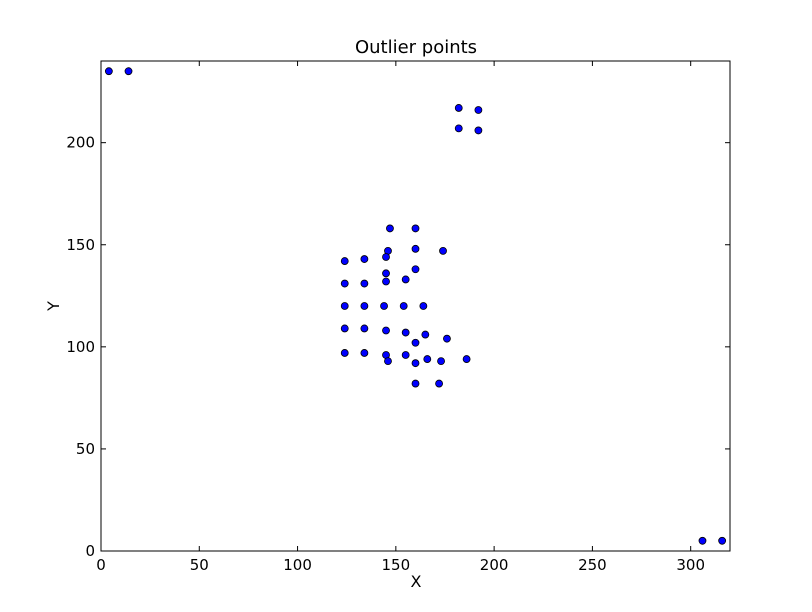 This screenshot has width=812, height=612. I want to click on chart-title: Outlier points, so click(416, 47).